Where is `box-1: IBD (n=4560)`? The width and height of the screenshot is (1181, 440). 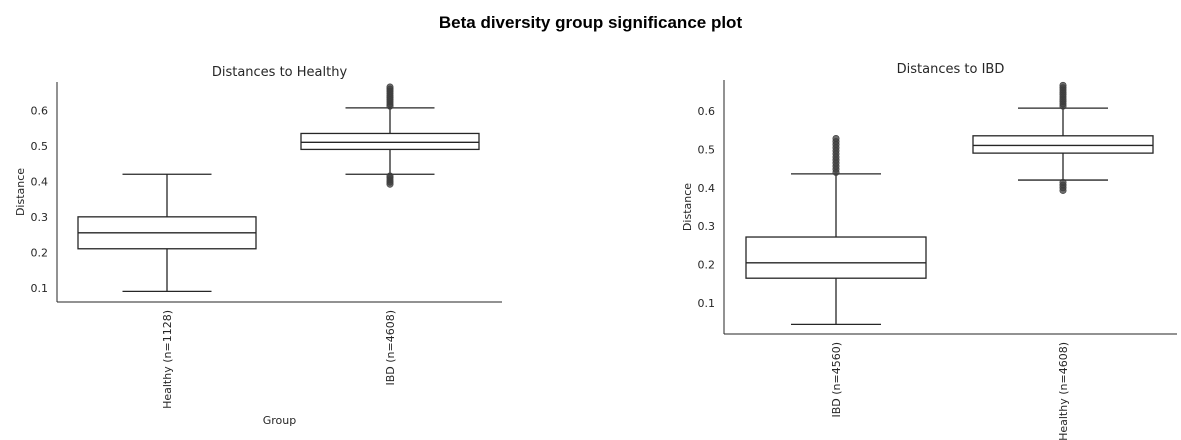 box-1: IBD (n=4560) is located at coordinates (836, 276).